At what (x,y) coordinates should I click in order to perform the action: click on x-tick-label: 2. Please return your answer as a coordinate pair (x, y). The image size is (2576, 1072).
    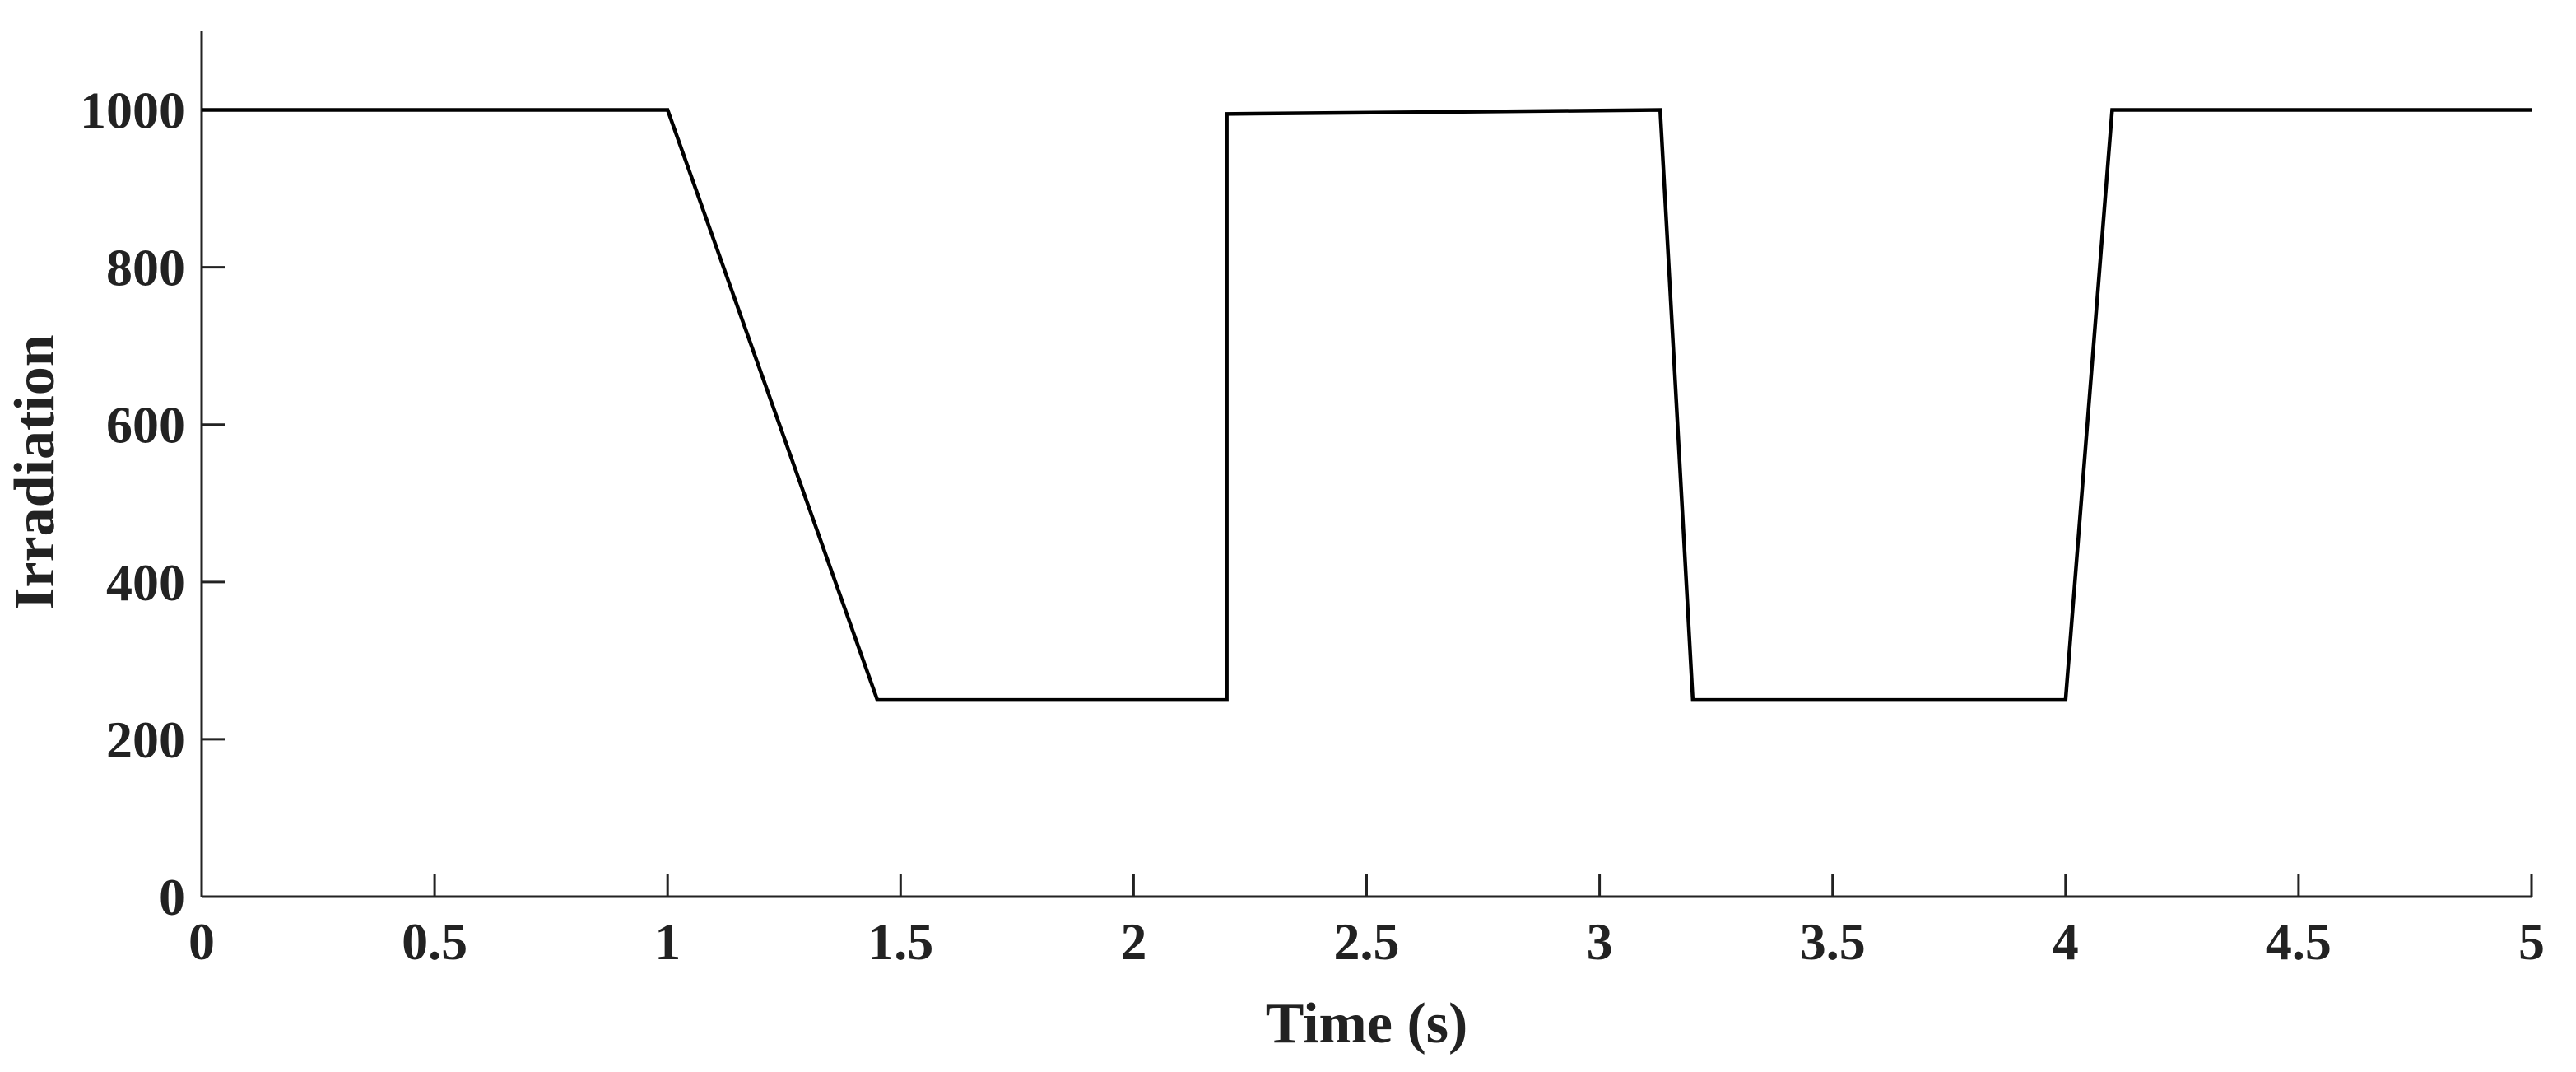
    Looking at the image, I should click on (1133, 941).